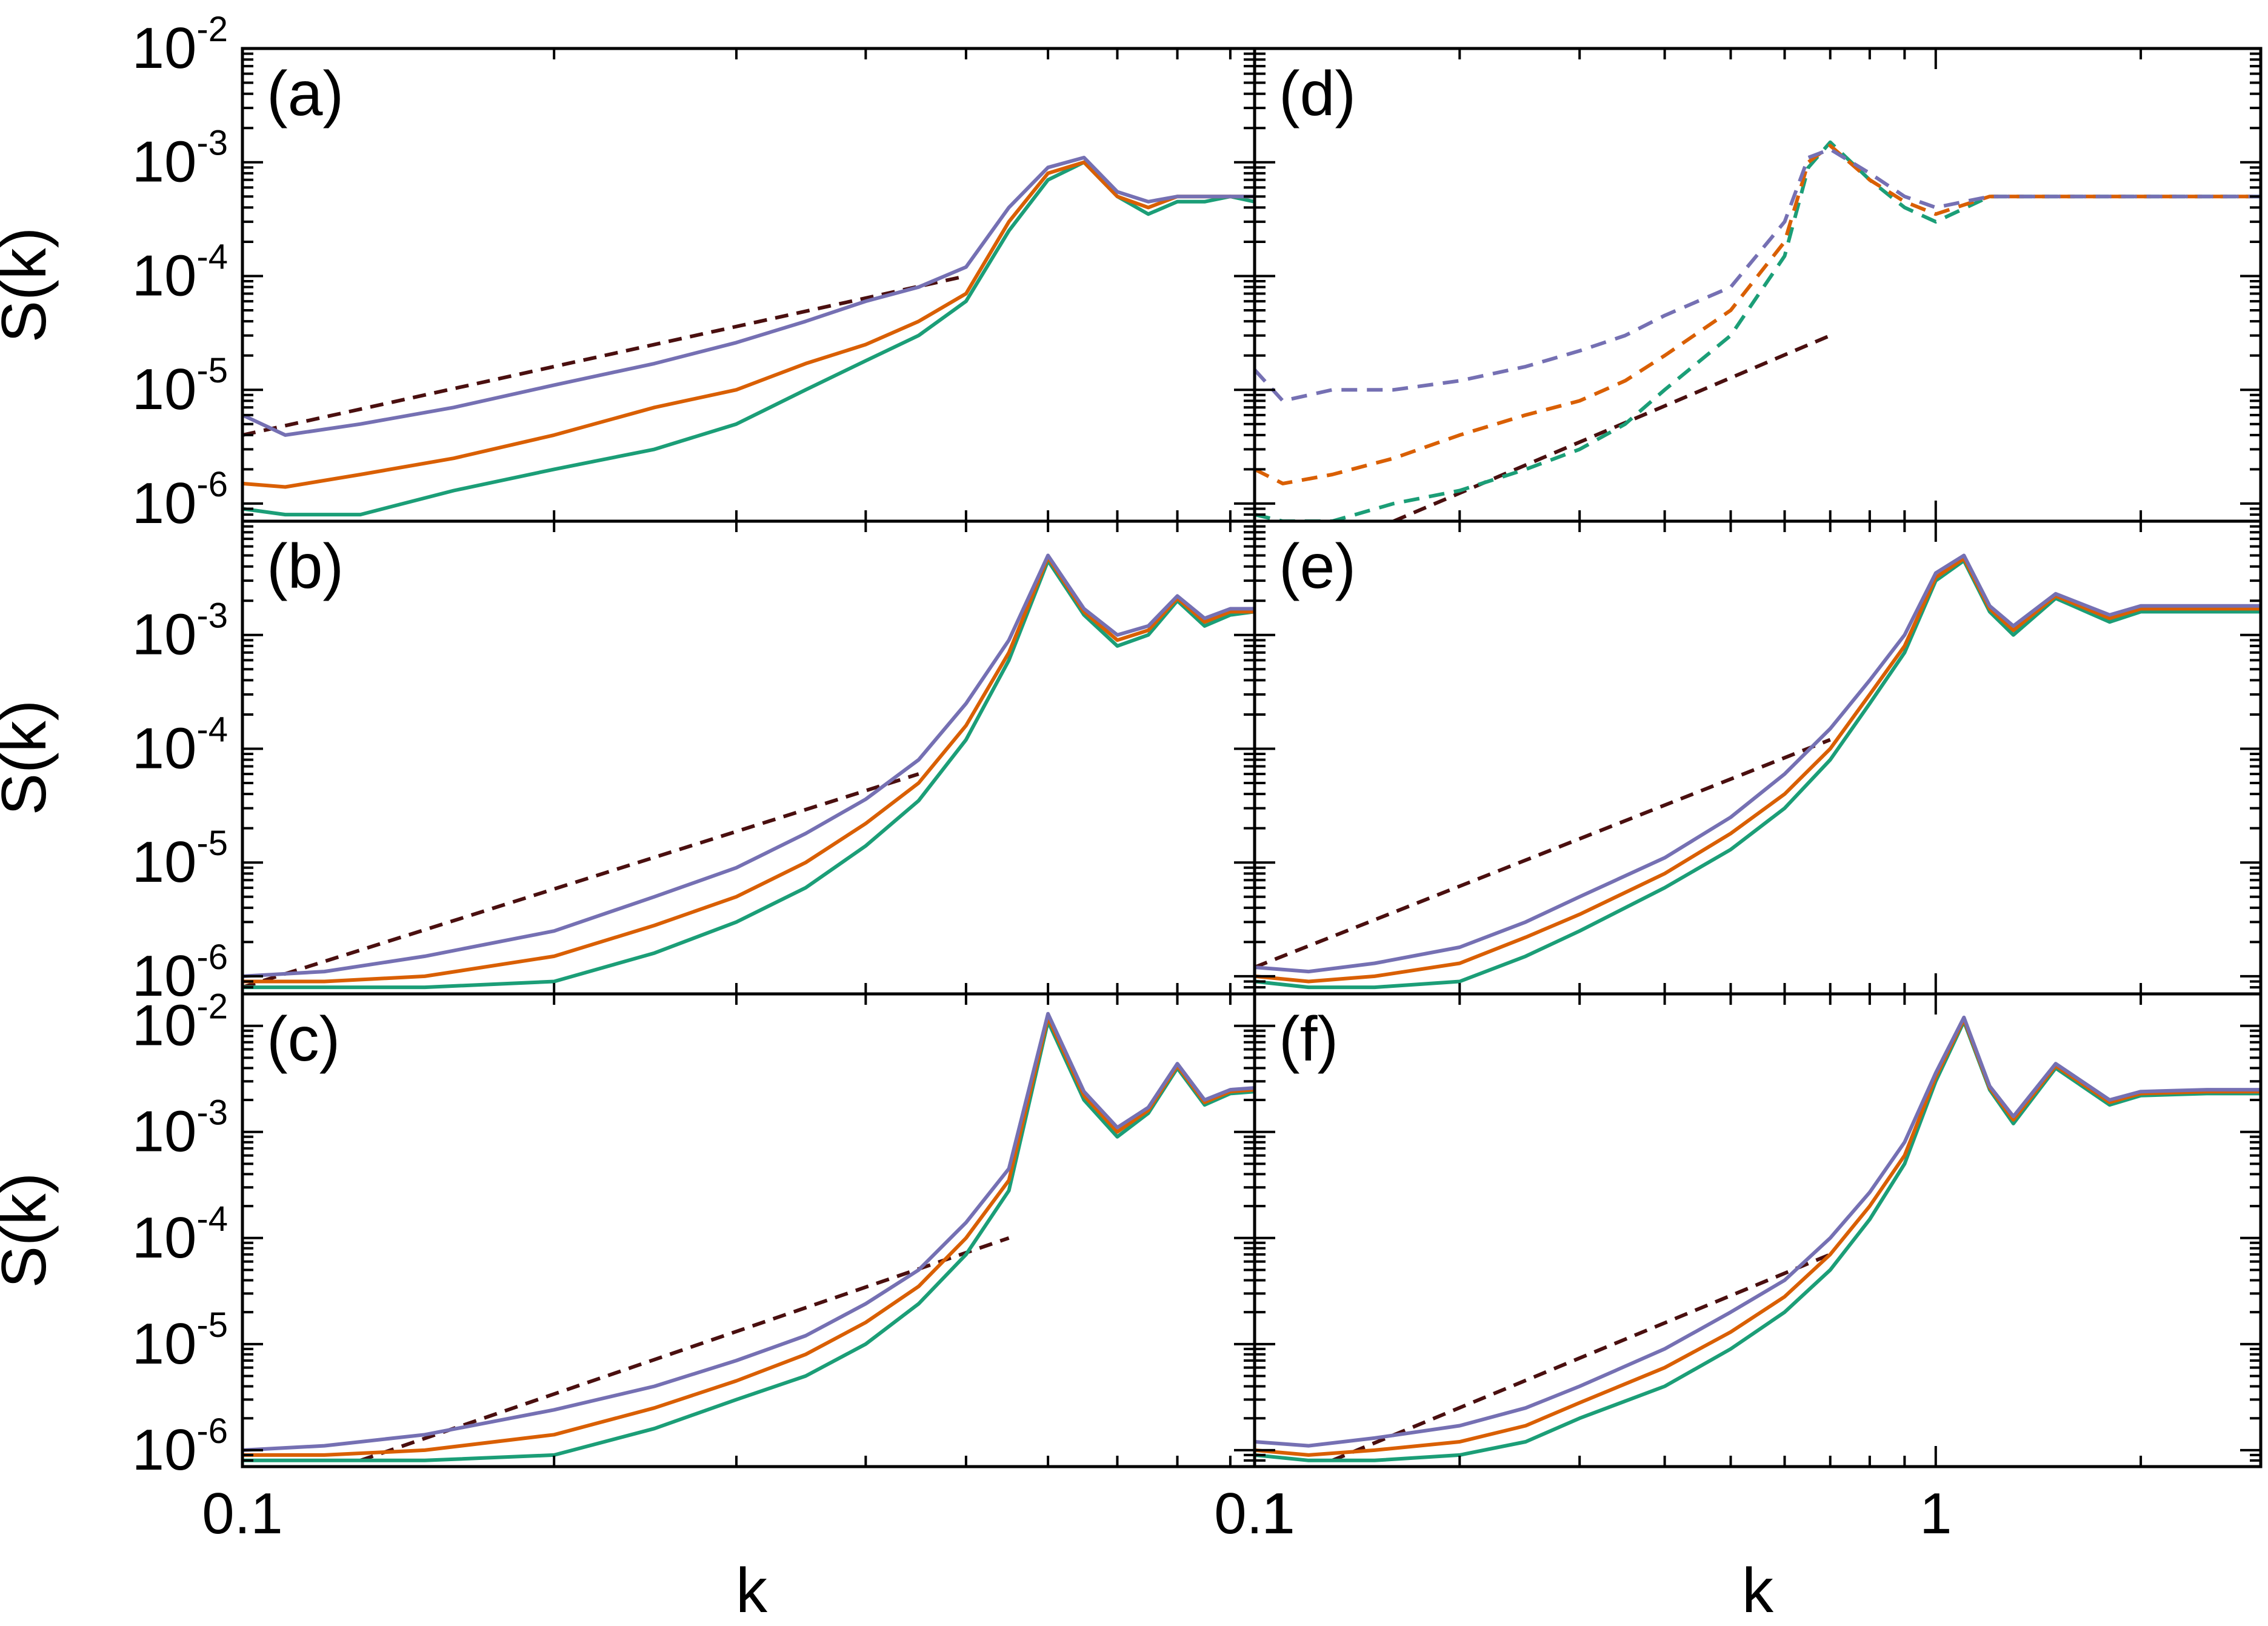 This screenshot has height=1626, width=2268. I want to click on panel-a-ytick-label: 10⁻², so click(180, 45).